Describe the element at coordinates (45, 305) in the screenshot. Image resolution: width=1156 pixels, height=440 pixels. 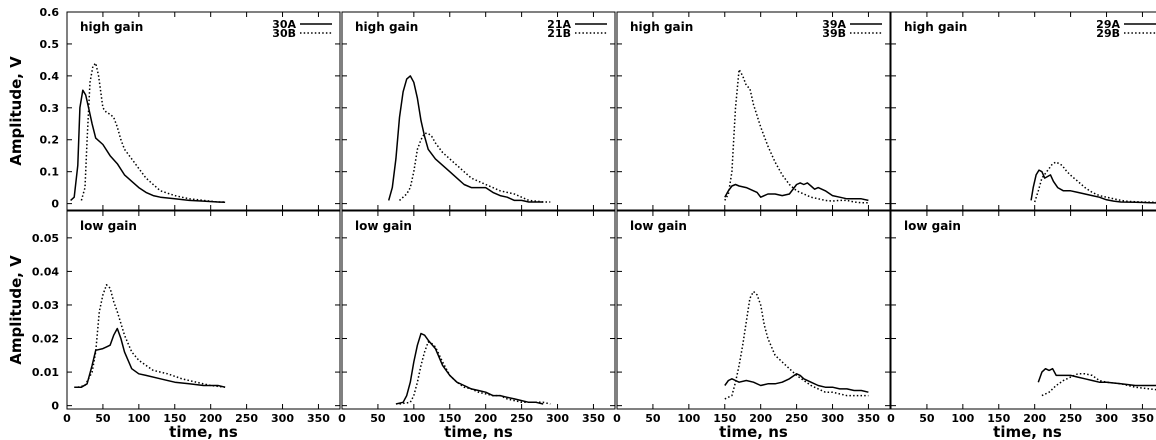
I see `y-tick-label: 0.03` at that location.